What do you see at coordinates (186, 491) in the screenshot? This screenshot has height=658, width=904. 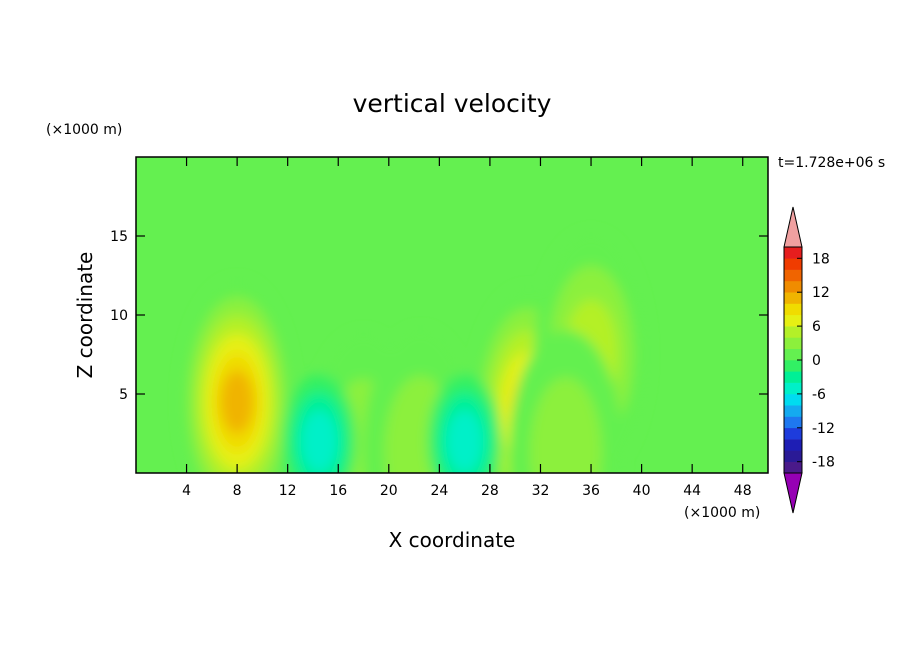 I see `x-tick-label: 4` at bounding box center [186, 491].